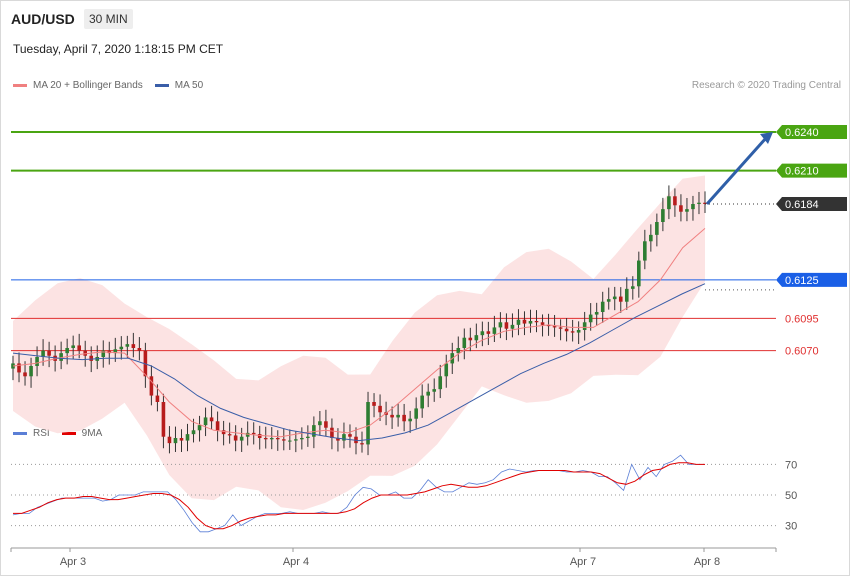 The height and width of the screenshot is (576, 850). Describe the element at coordinates (118, 49) in the screenshot. I see `report-datetime: Tuesday, April 7, 2020 1:18:15 PM CET` at that location.